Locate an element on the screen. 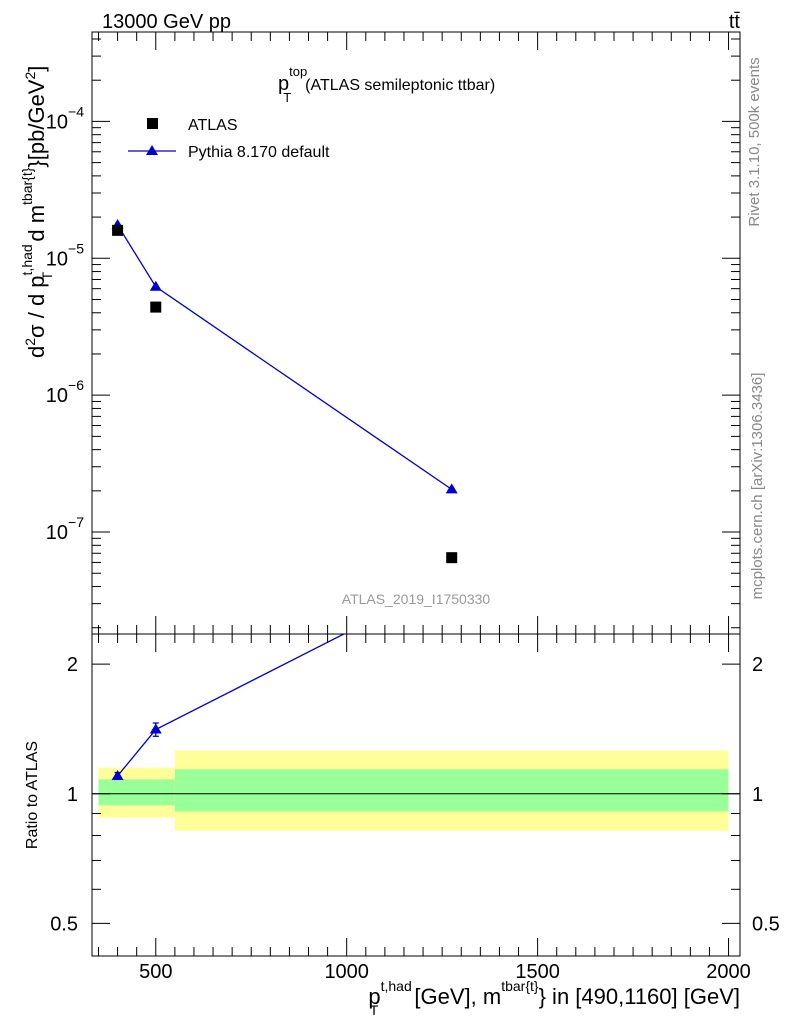  x-tick-label: 1000 is located at coordinates (346, 972).